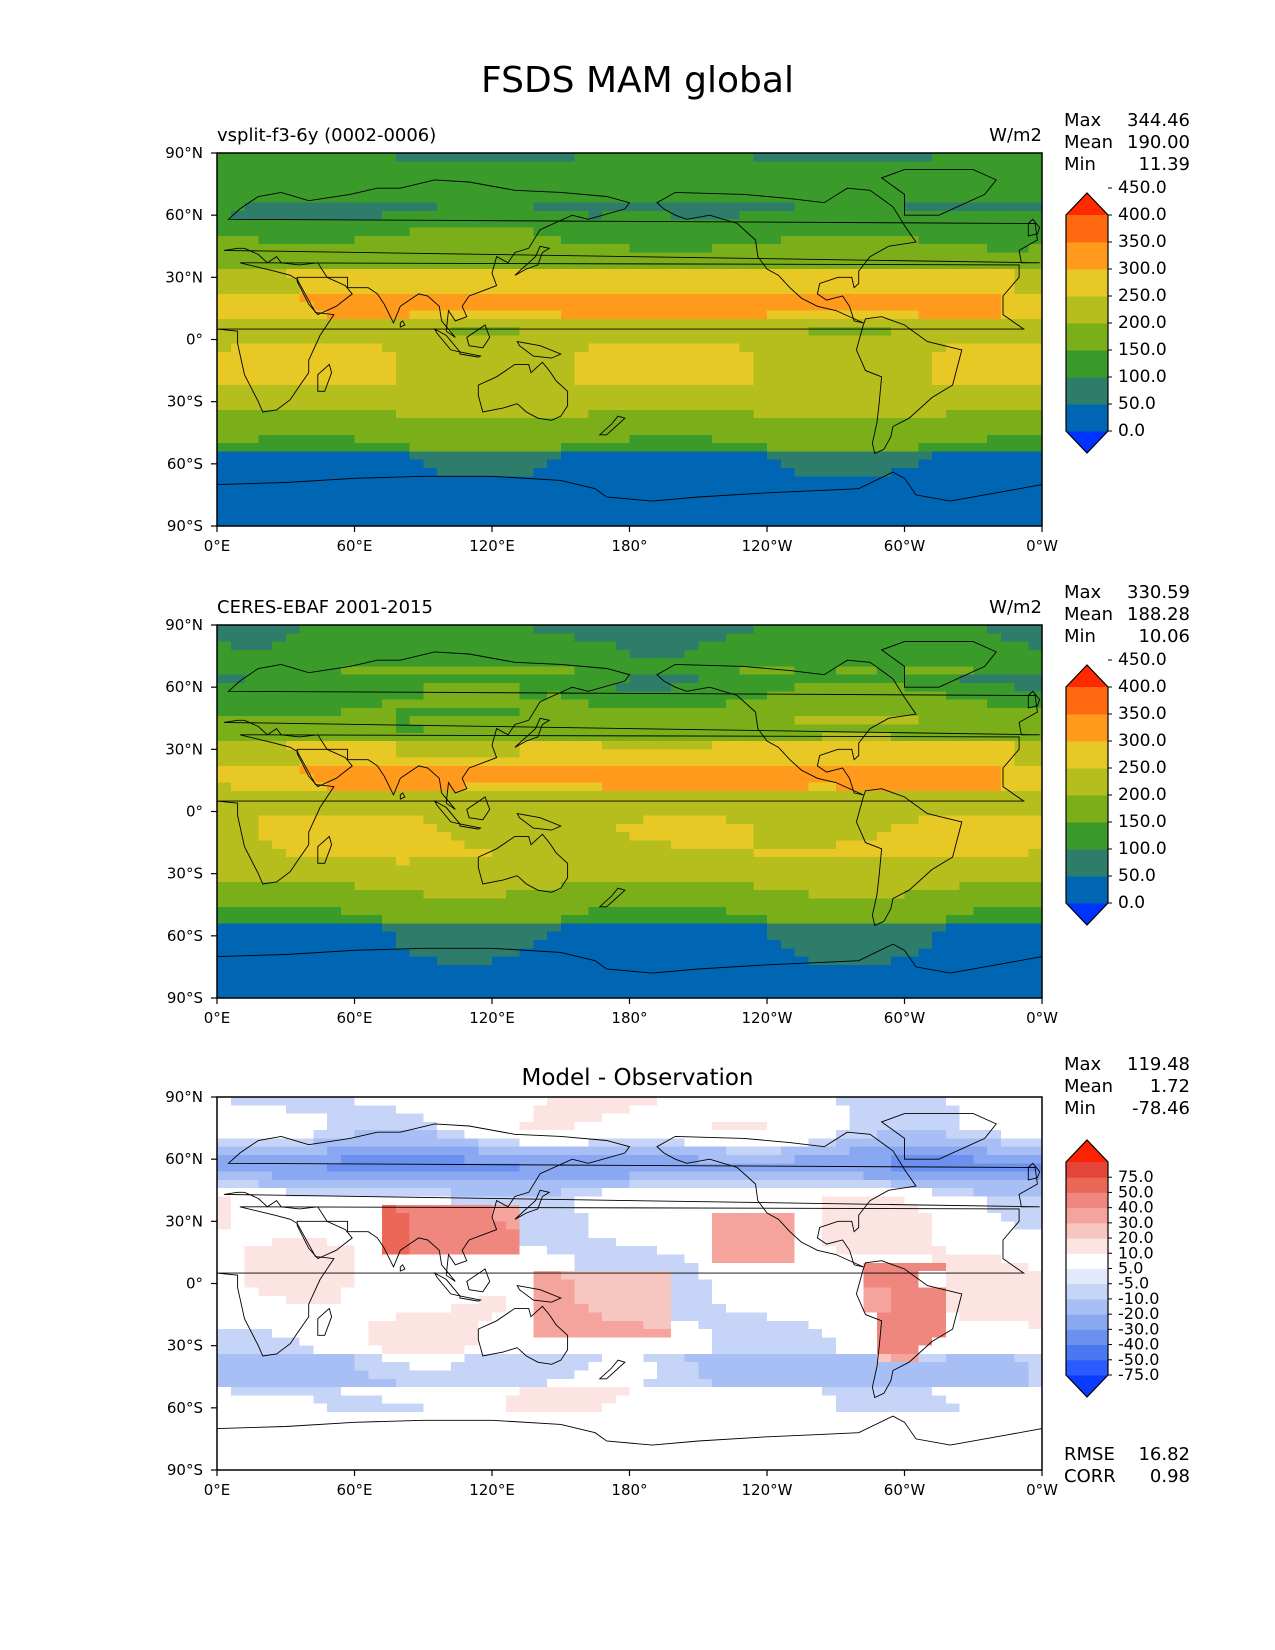 The width and height of the screenshot is (1275, 1650). I want to click on lon-tick-label: 60°E, so click(354, 546).